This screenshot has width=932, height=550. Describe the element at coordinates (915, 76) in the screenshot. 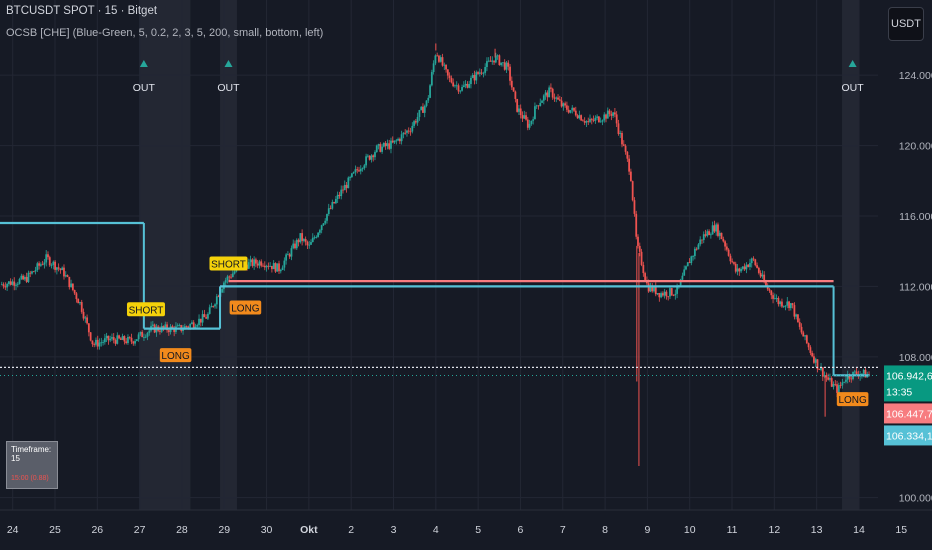

I see `y-tick-0: 124.000,00` at that location.